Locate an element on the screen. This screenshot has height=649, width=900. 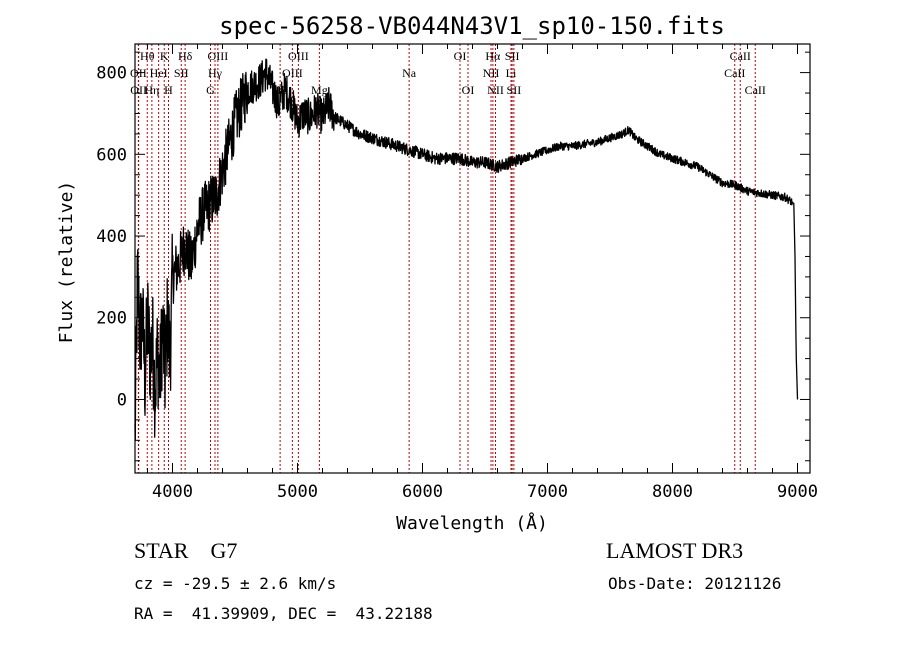
line-label: Mg is located at coordinates (319, 90).